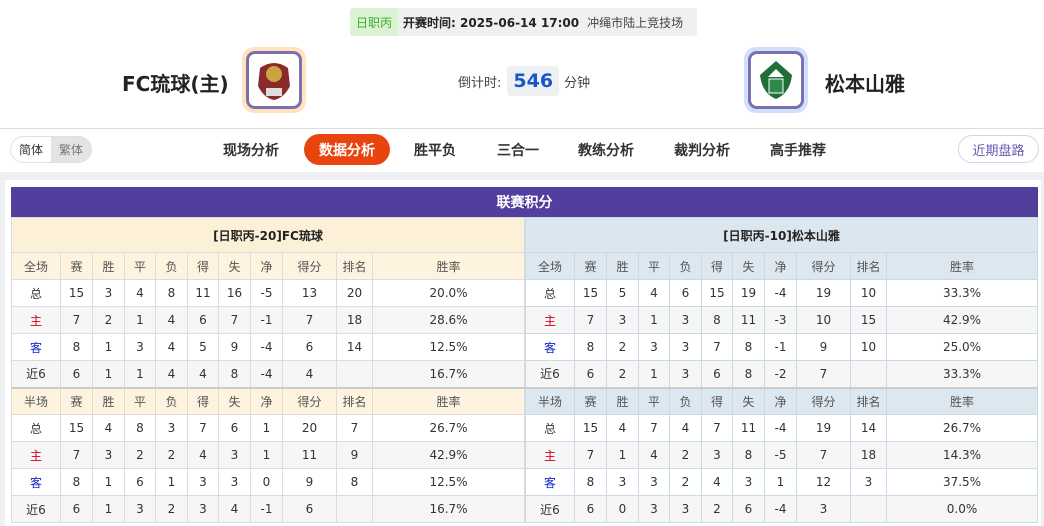  Describe the element at coordinates (435, 150) in the screenshot. I see `tab-win-draw-loss: 胜平负` at that location.